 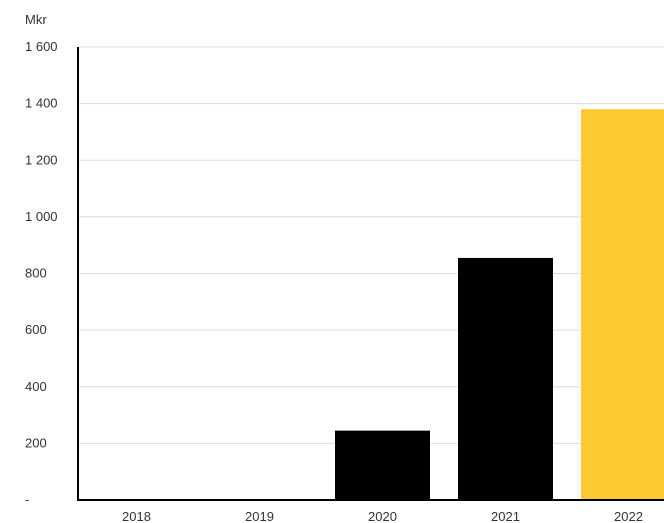 I want to click on x-tick-label: 2022, so click(x=628, y=516).